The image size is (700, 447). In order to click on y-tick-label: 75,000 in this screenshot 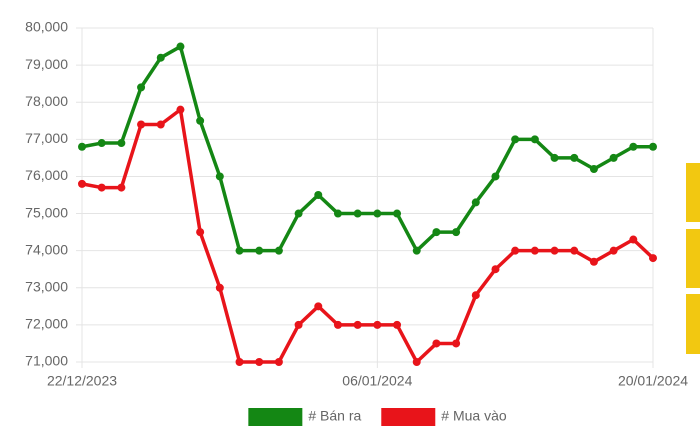, I will do `click(46, 212)`.